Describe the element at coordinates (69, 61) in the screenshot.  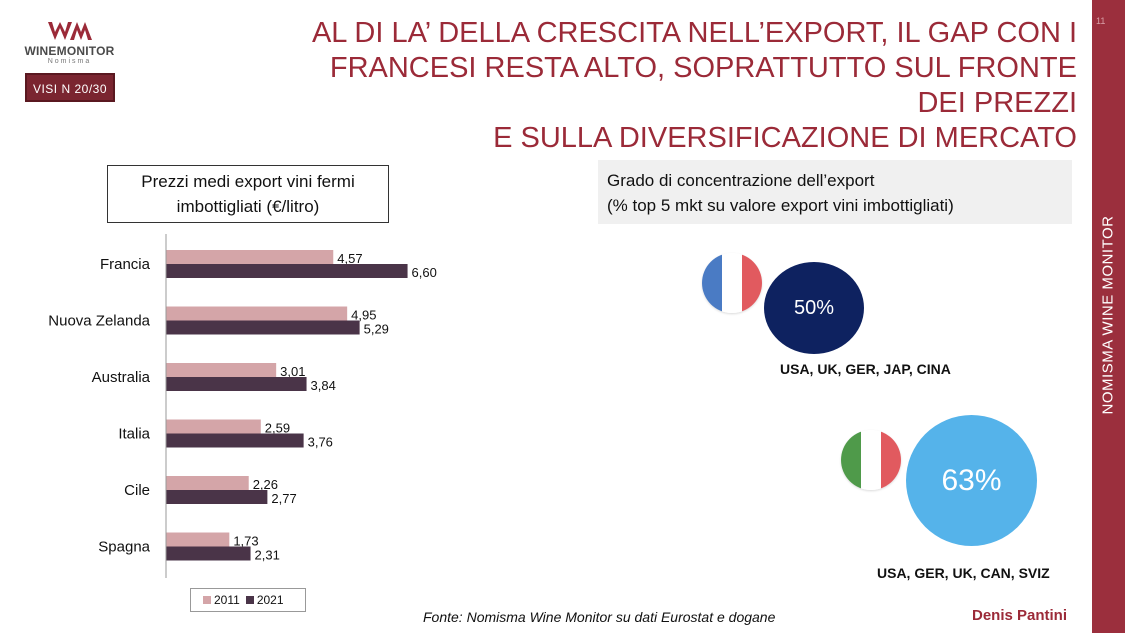
I see `logo-subtitle: Nomisma` at that location.